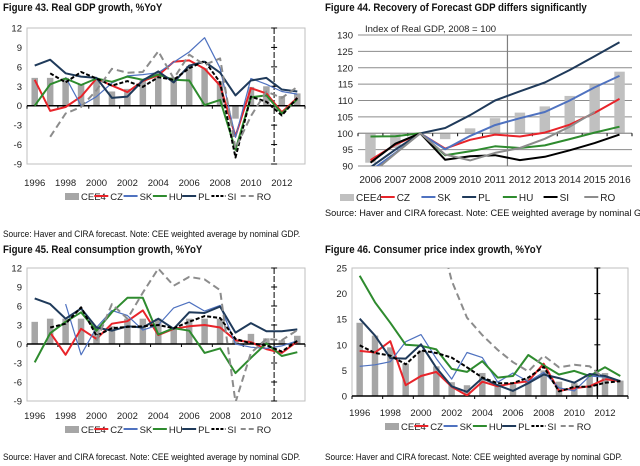 This screenshot has width=640, height=466. Describe the element at coordinates (16, 269) in the screenshot. I see `y-tick-label: 12` at that location.